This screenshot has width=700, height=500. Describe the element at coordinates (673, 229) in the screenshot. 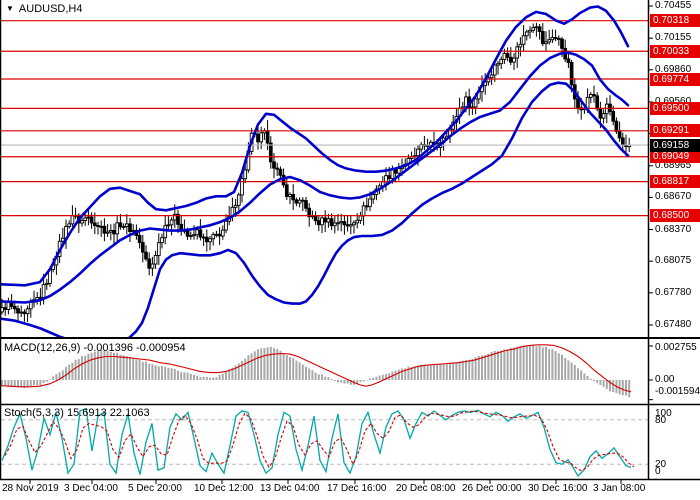

I see `price-tick-label: 0.68370` at that location.